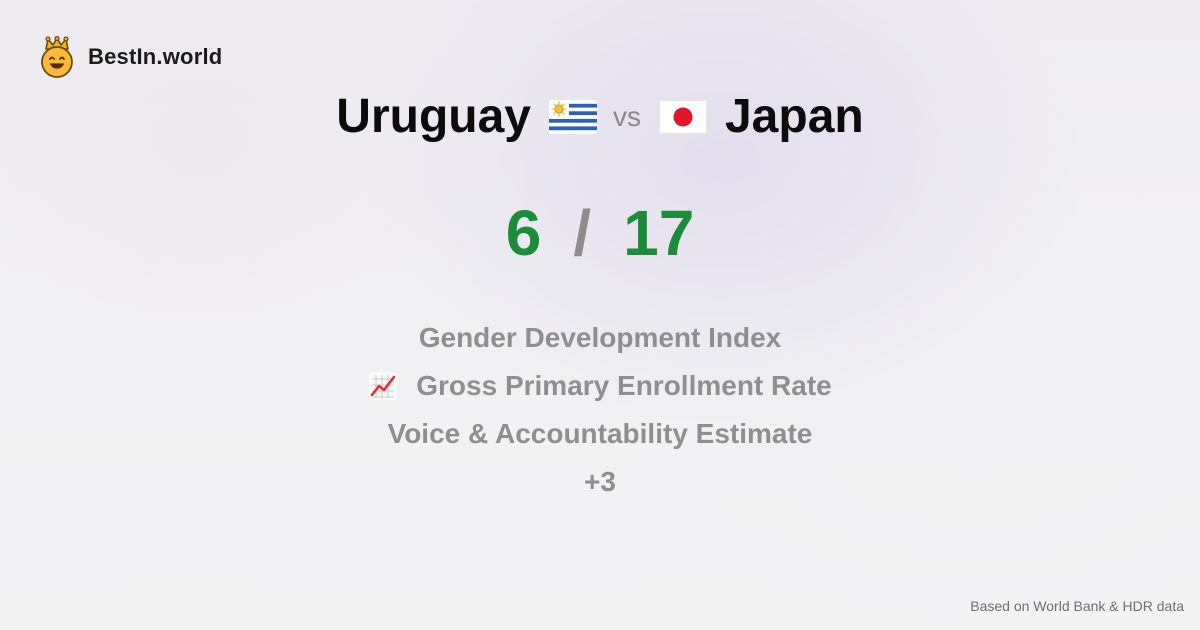 The height and width of the screenshot is (630, 1200). Describe the element at coordinates (1077, 606) in the screenshot. I see `data-source-note: Based on World Bank & HDR data` at that location.